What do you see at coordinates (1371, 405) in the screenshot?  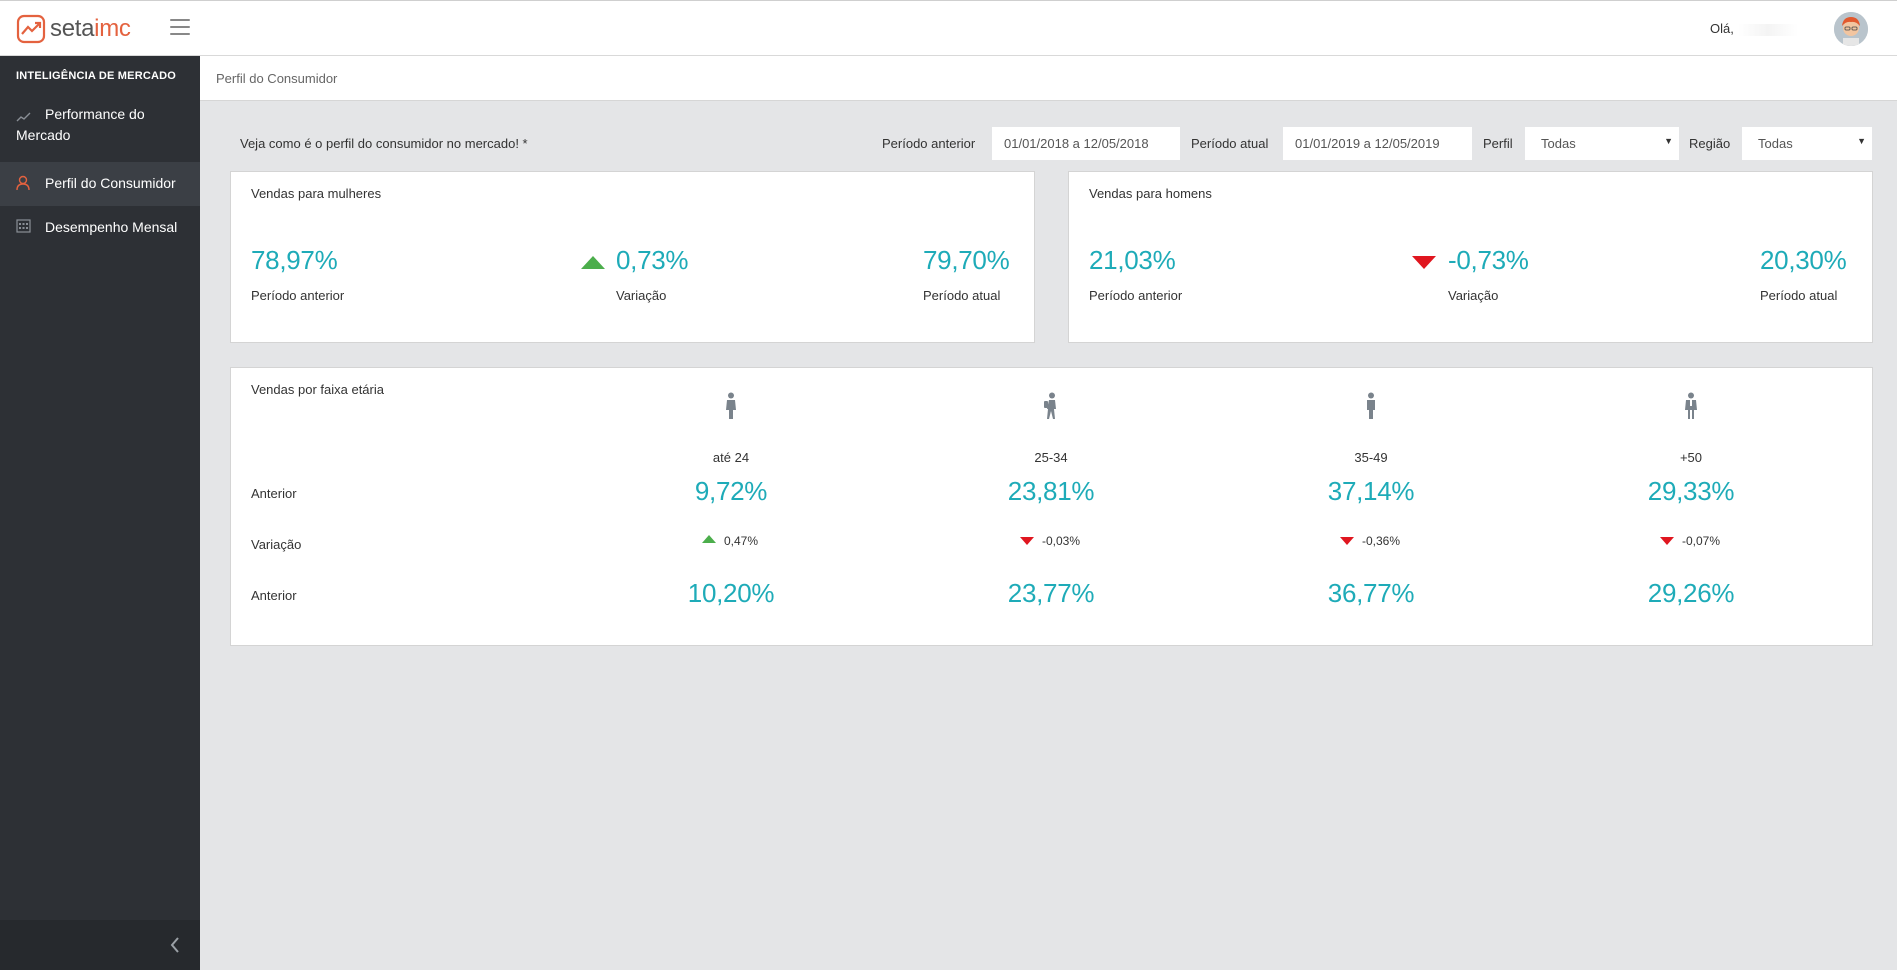 I see `adult-figure-icon` at bounding box center [1371, 405].